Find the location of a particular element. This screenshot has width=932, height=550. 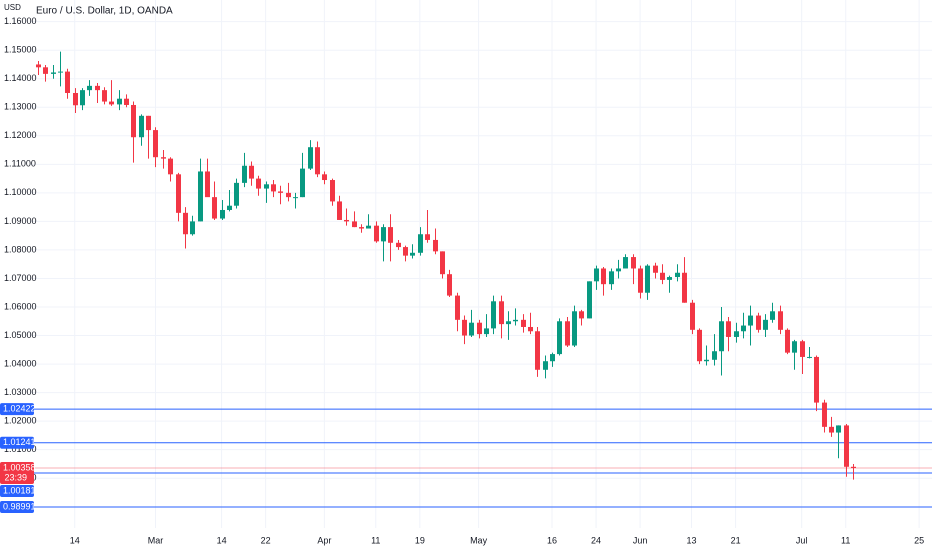

x-tick-label: May is located at coordinates (479, 540).